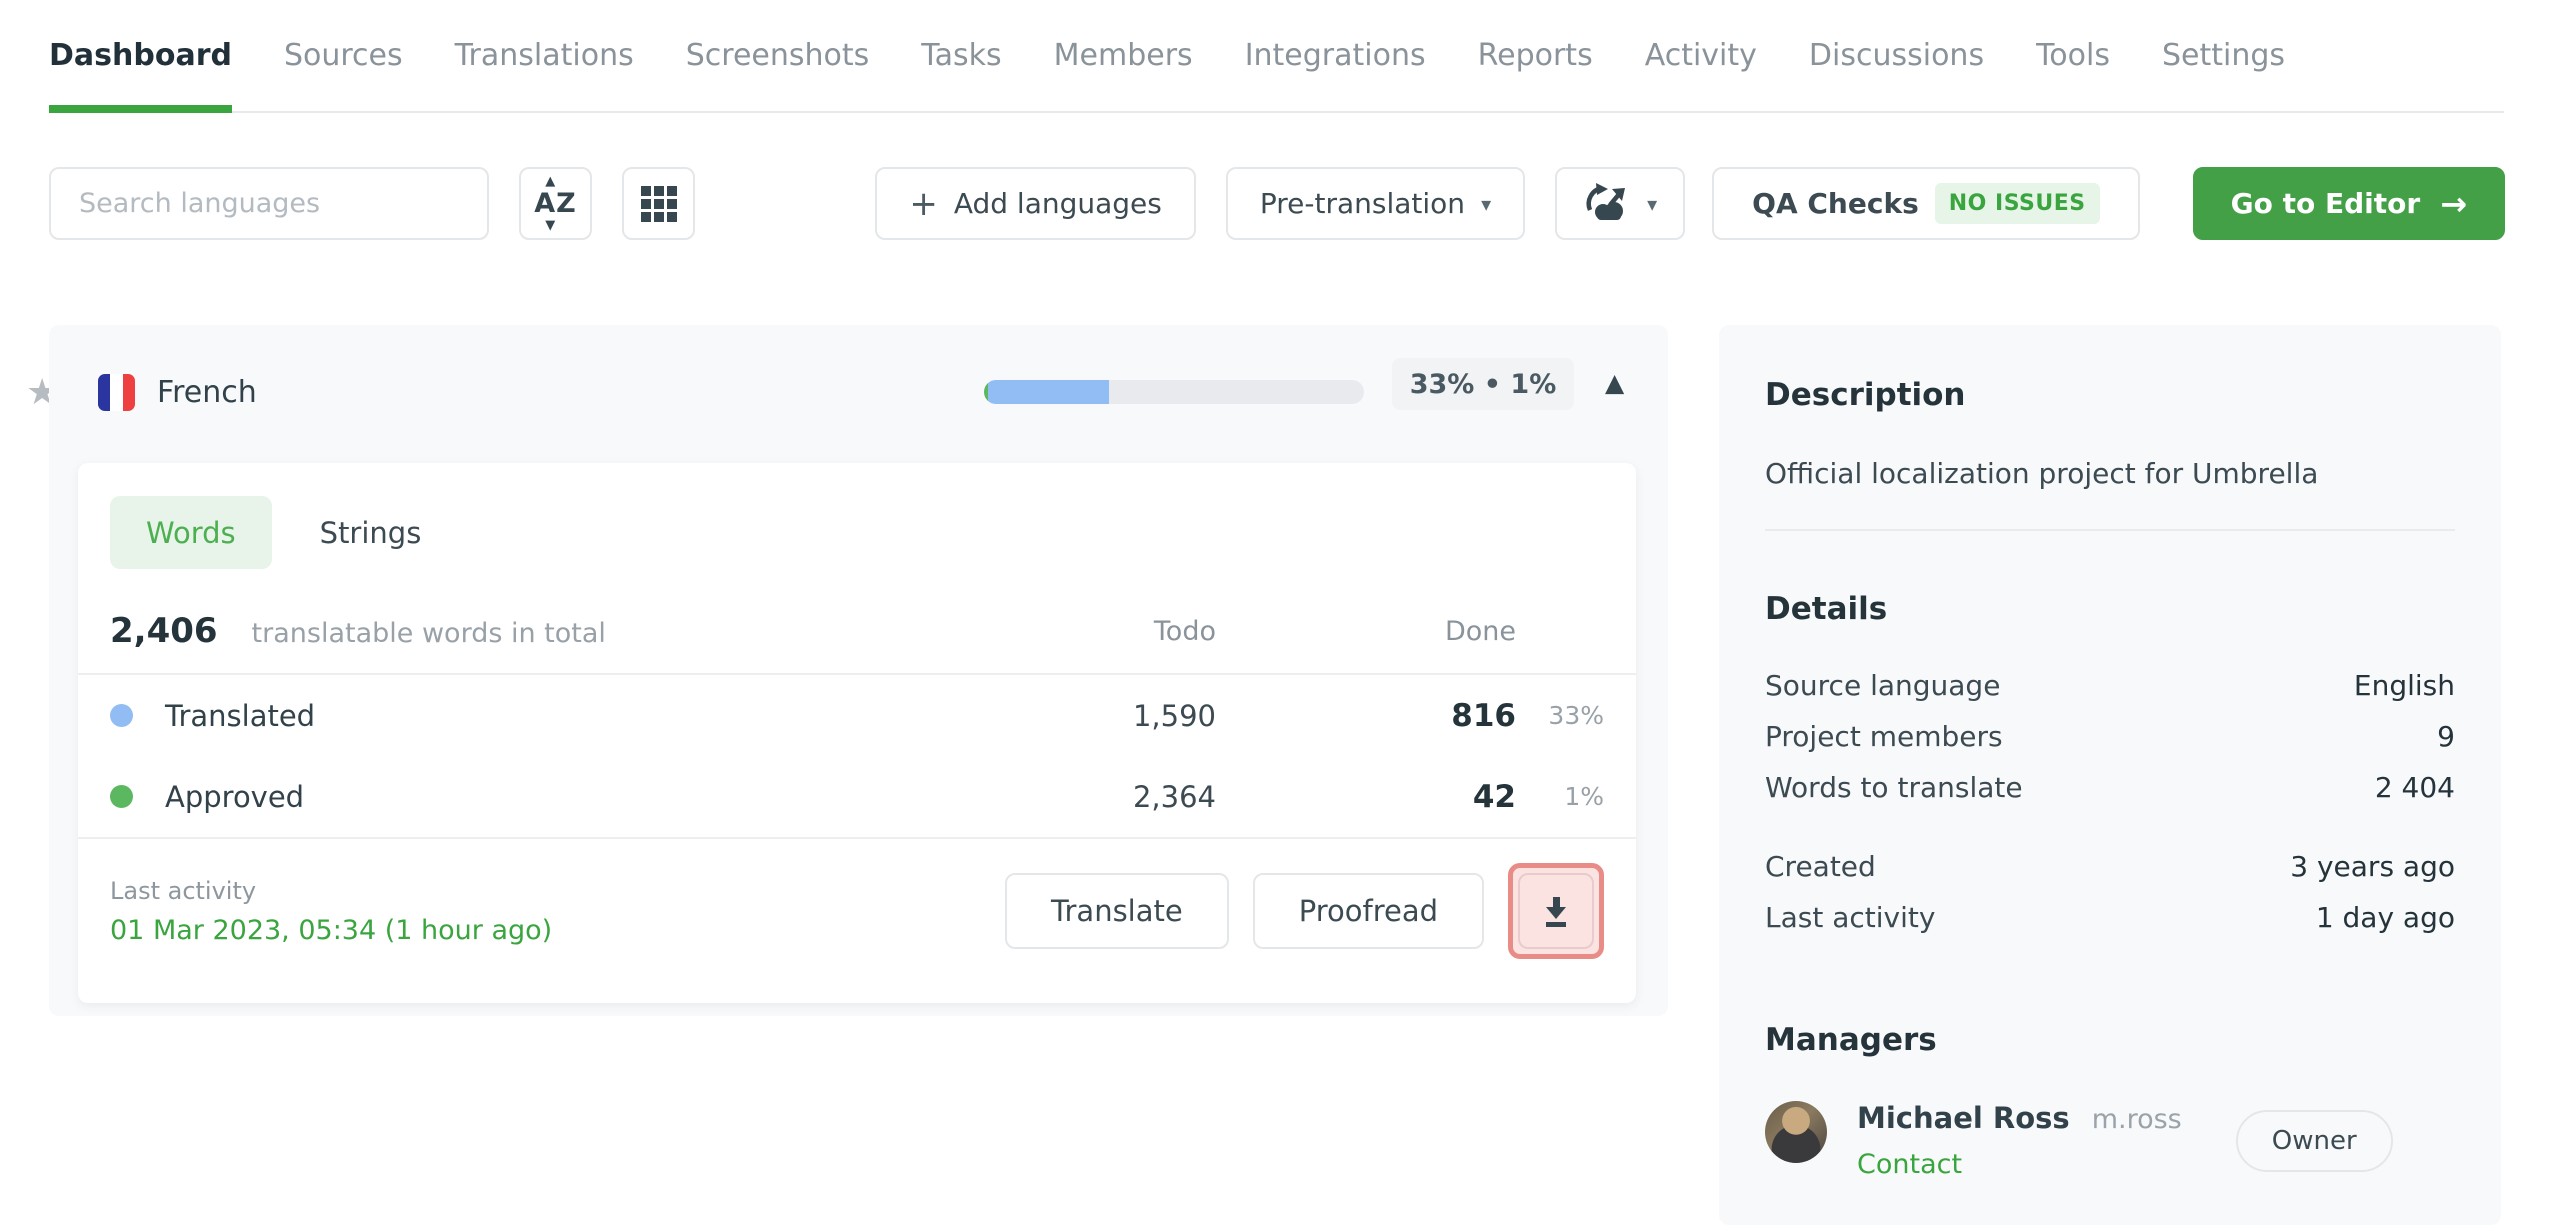  I want to click on tab-discussions: Discussions, so click(1896, 55).